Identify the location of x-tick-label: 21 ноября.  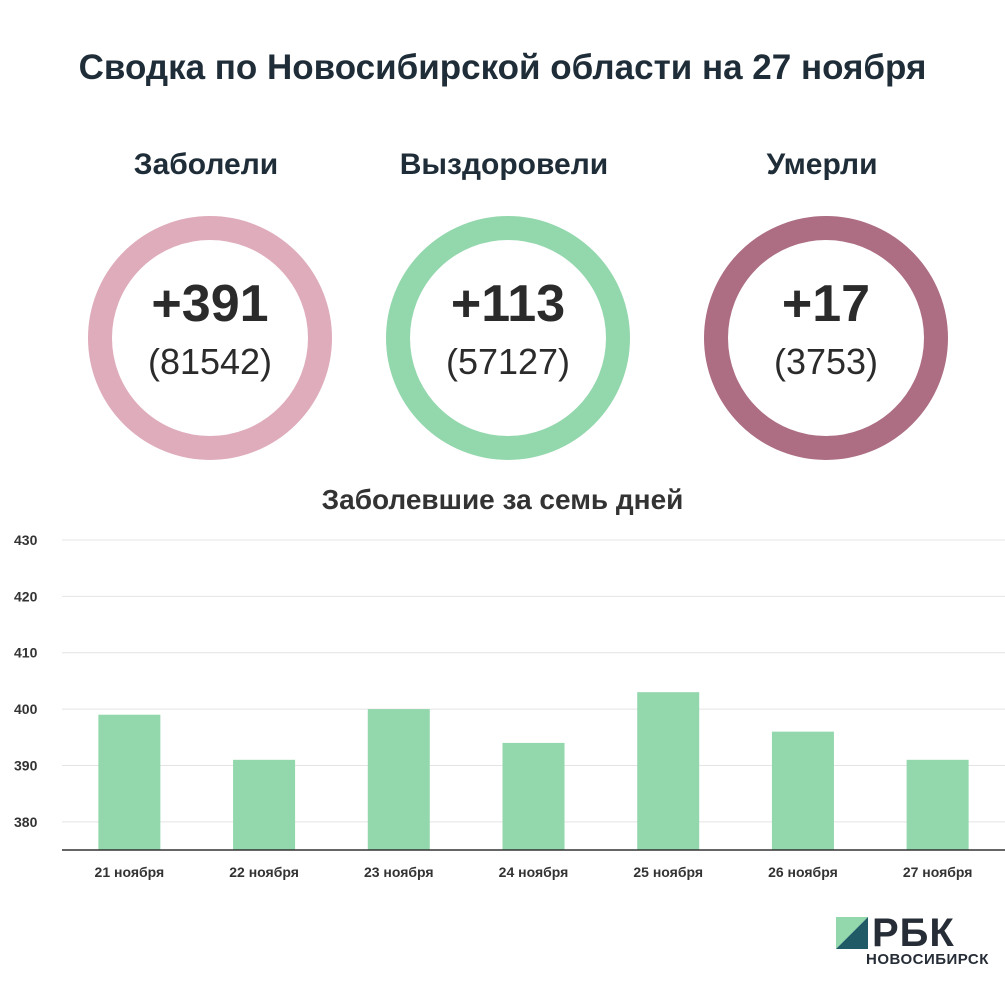
(130, 872).